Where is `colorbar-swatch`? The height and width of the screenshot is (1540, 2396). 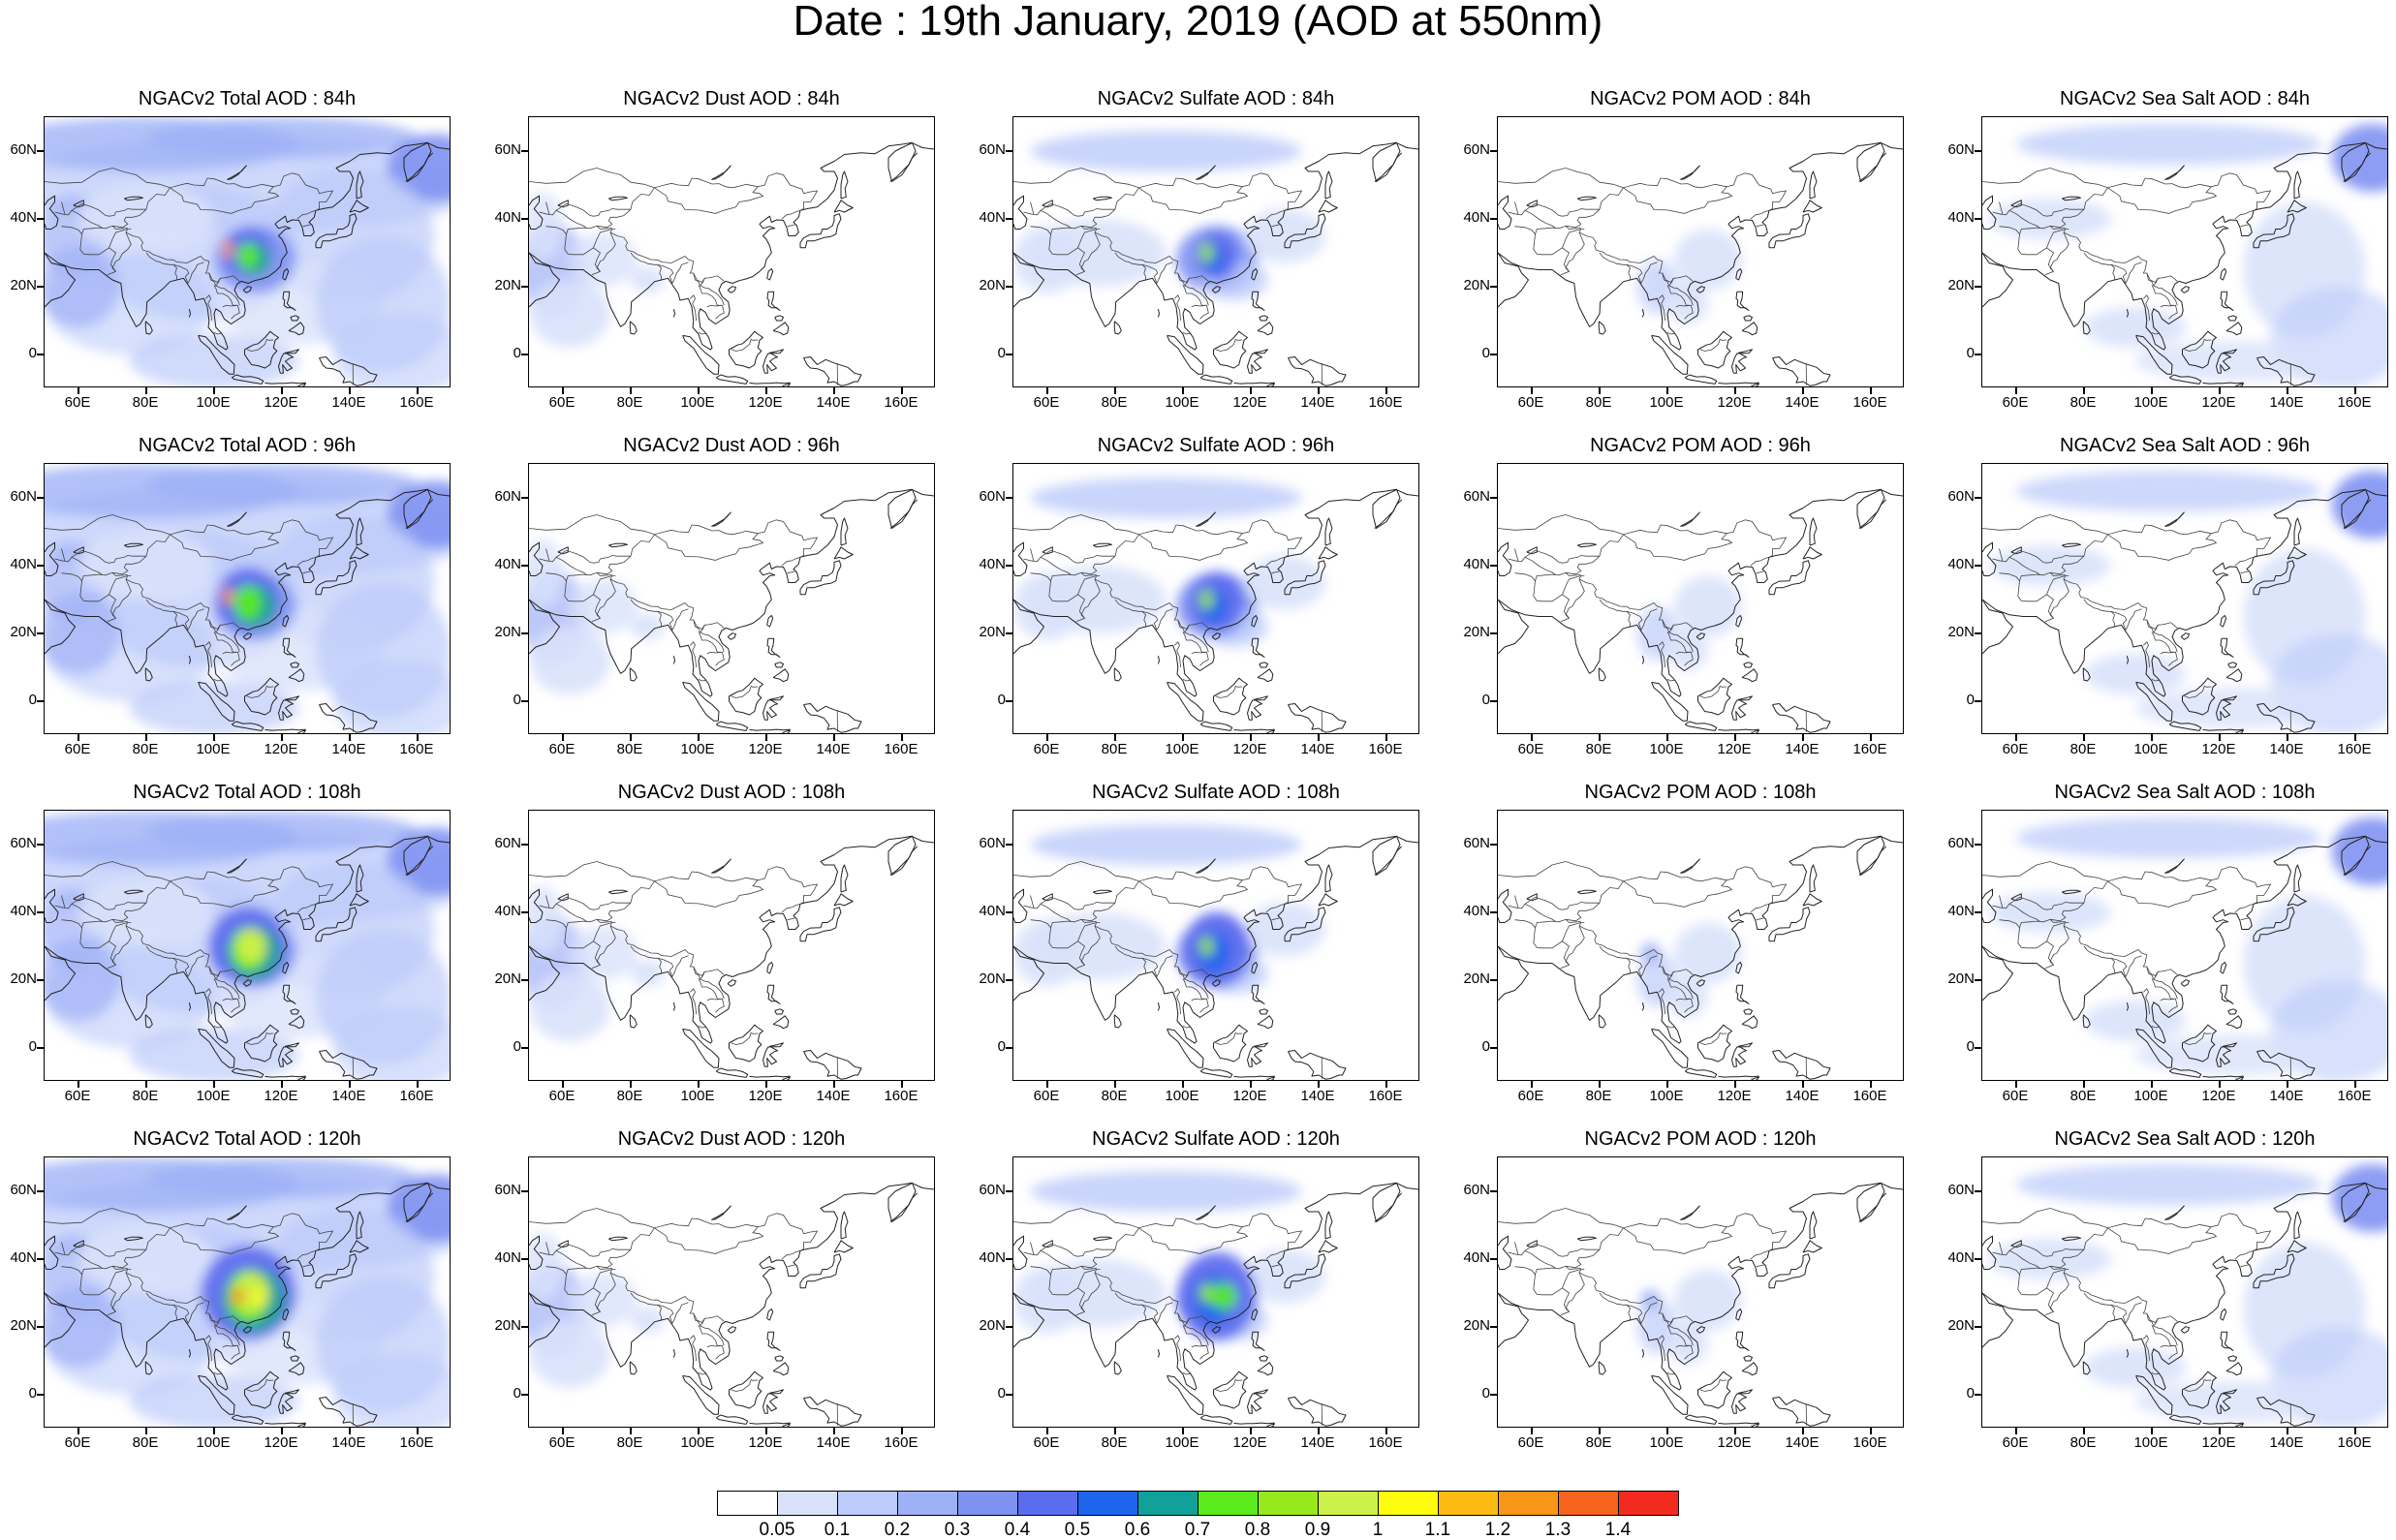 colorbar-swatch is located at coordinates (1528, 1503).